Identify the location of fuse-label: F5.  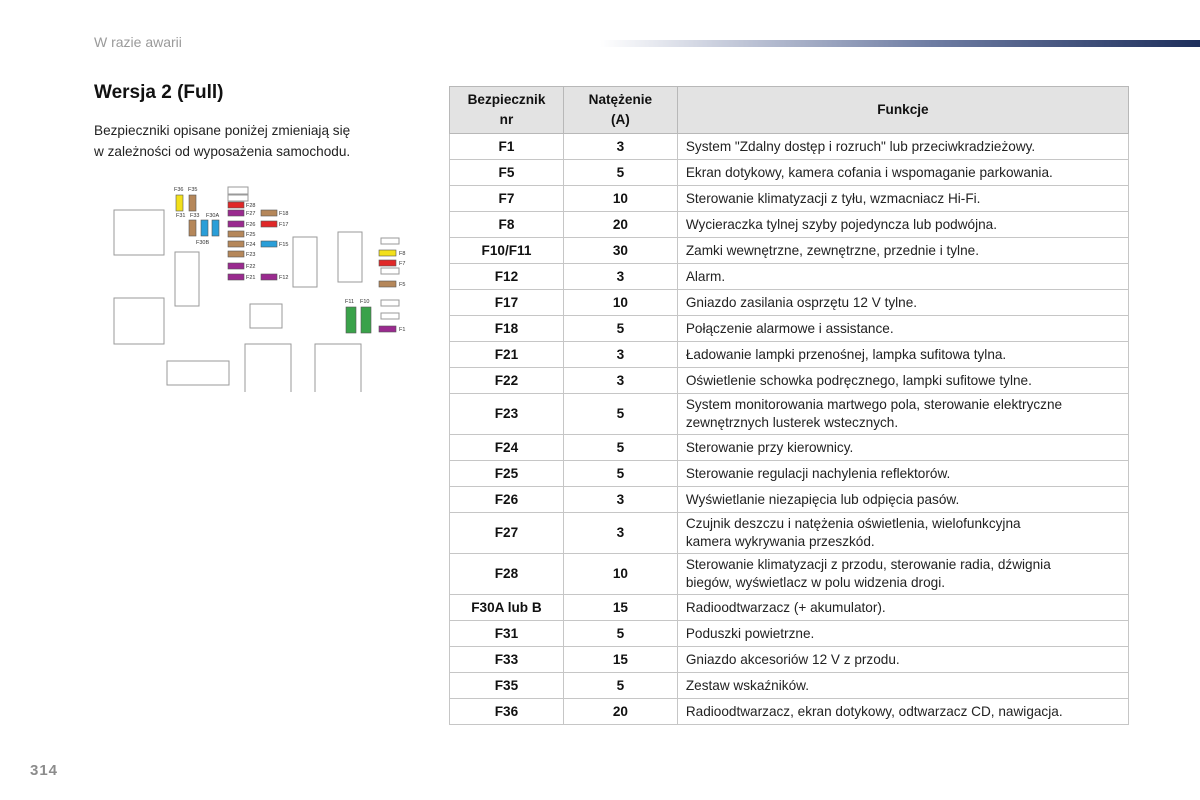
(402, 285).